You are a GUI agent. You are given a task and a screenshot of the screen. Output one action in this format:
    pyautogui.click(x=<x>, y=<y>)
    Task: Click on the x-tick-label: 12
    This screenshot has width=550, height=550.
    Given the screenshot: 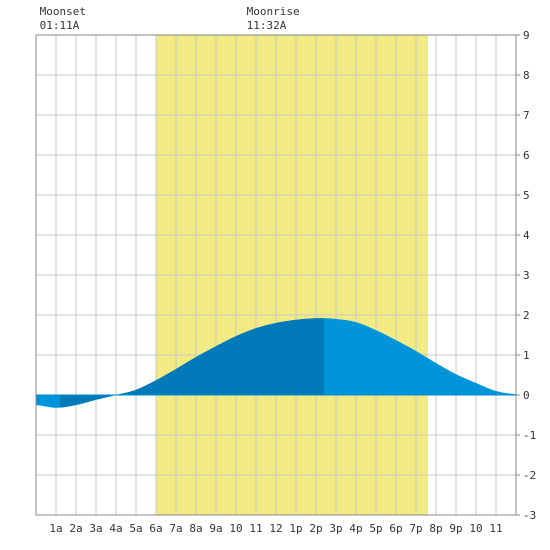 What is the action you would take?
    pyautogui.click(x=275, y=528)
    